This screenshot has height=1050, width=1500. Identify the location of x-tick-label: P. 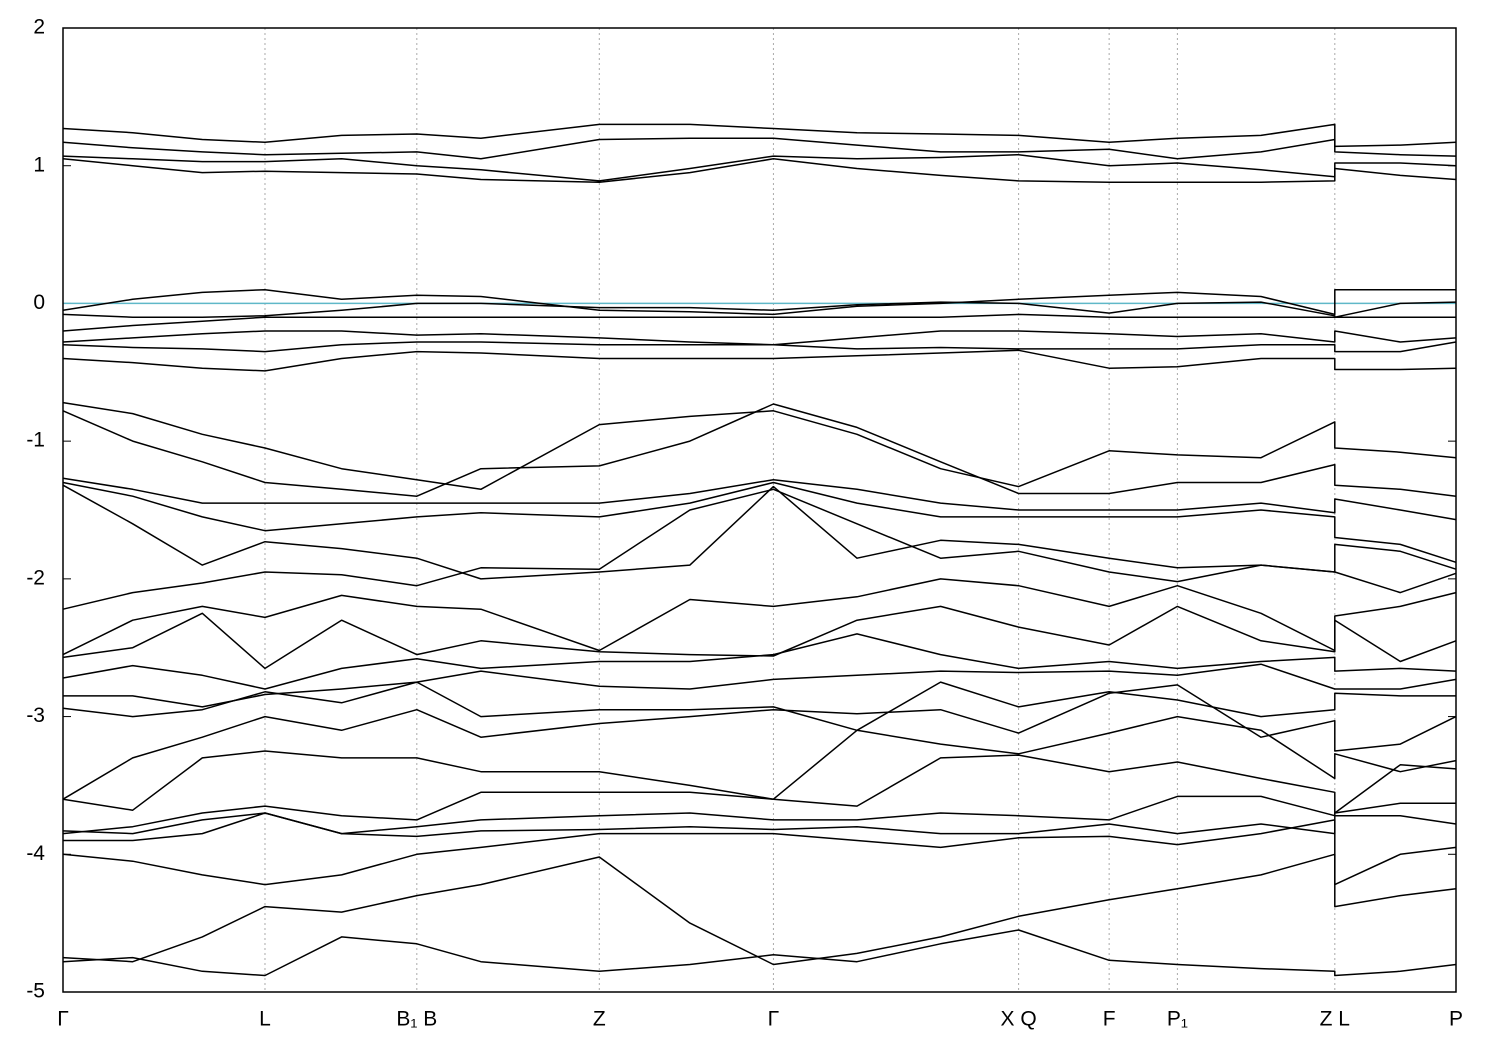
(1456, 1019).